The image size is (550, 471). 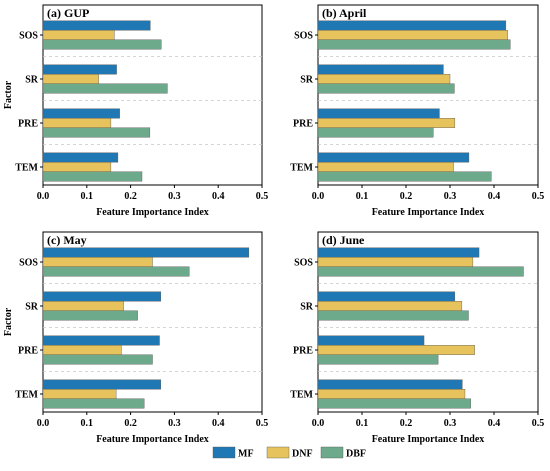 What do you see at coordinates (302, 454) in the screenshot?
I see `legend-label-dnf: DNF` at bounding box center [302, 454].